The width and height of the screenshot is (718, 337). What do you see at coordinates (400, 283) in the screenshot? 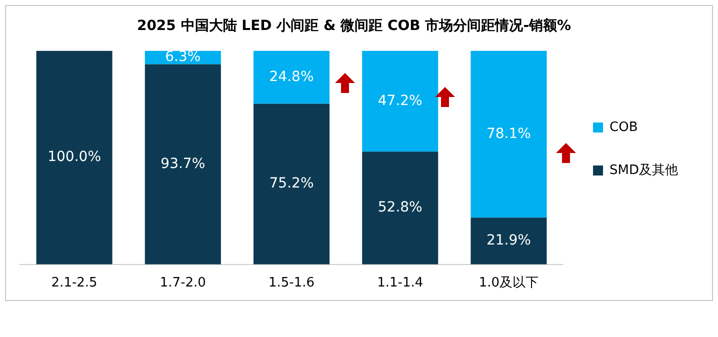
I see `x-tick-label: 1.1-1.4` at bounding box center [400, 283].